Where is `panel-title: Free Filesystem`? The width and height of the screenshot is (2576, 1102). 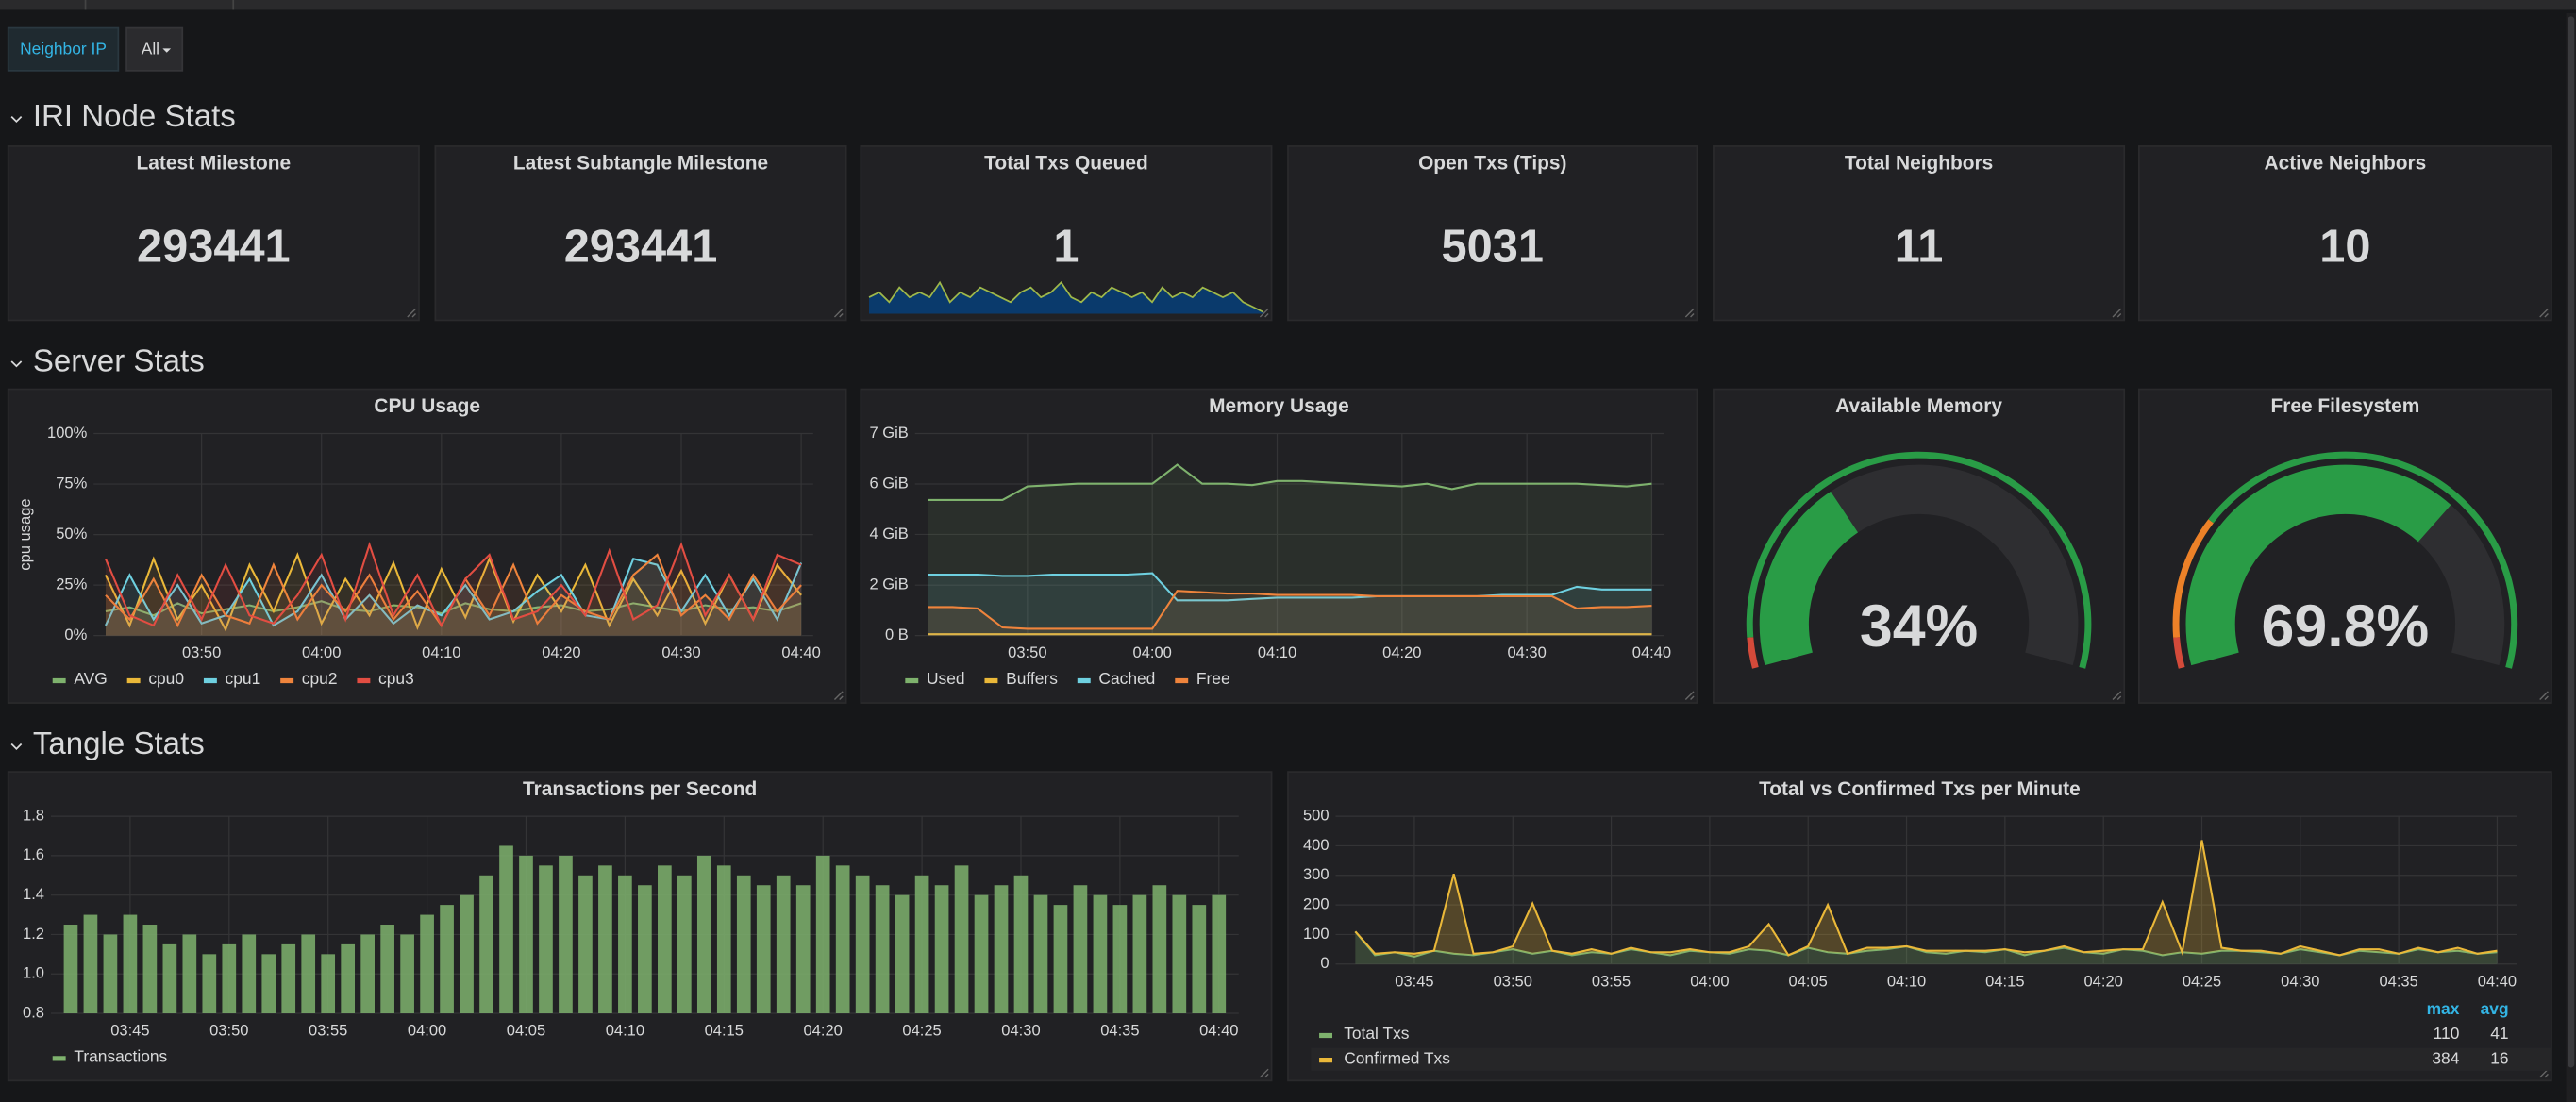
panel-title: Free Filesystem is located at coordinates (2344, 406).